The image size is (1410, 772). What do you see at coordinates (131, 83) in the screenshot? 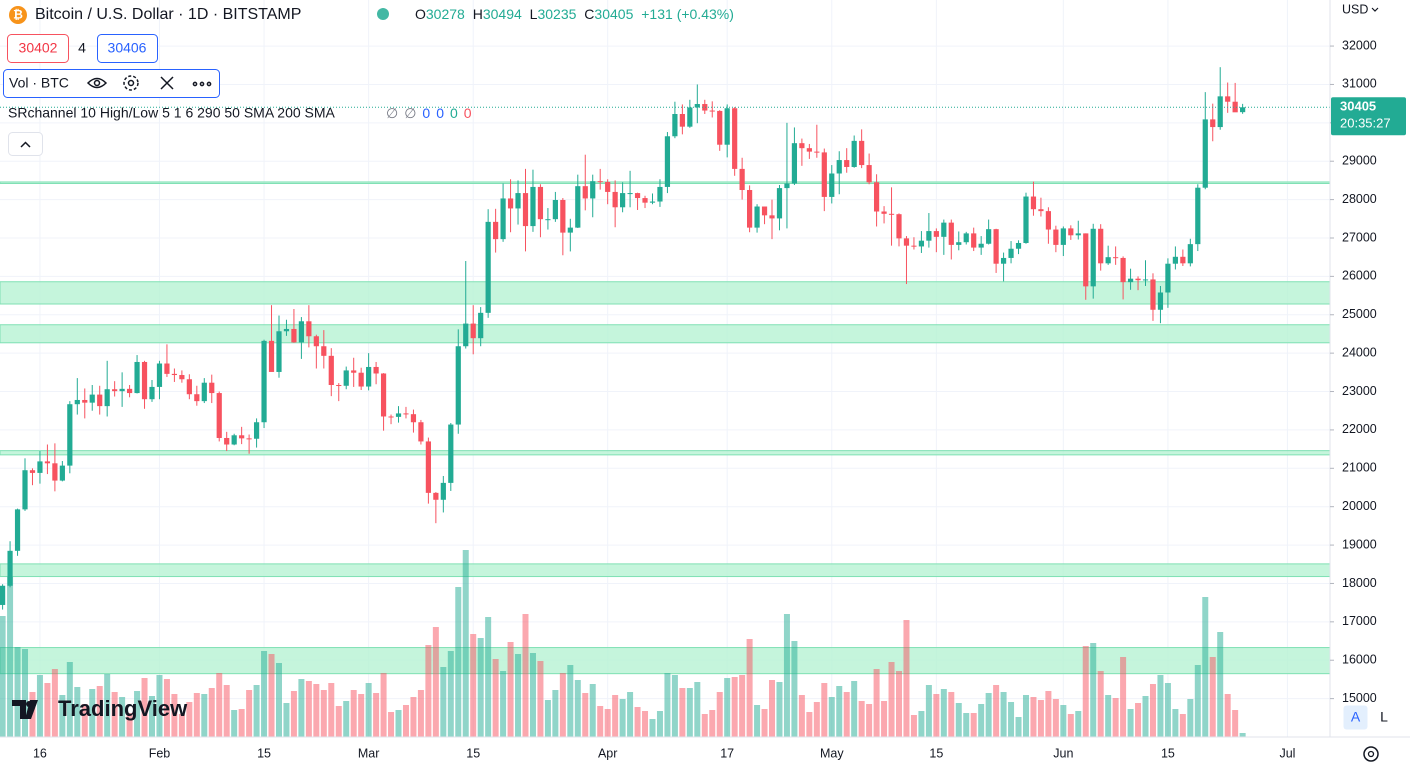
I see `settings-icon` at bounding box center [131, 83].